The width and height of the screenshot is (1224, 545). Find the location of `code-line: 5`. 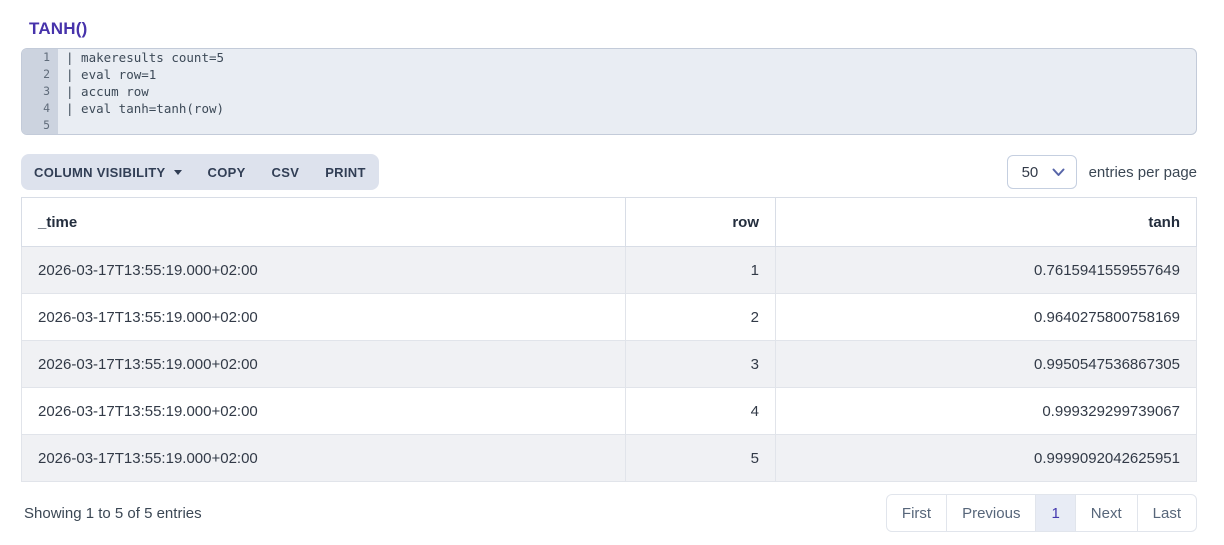

code-line: 5 is located at coordinates (609, 125).